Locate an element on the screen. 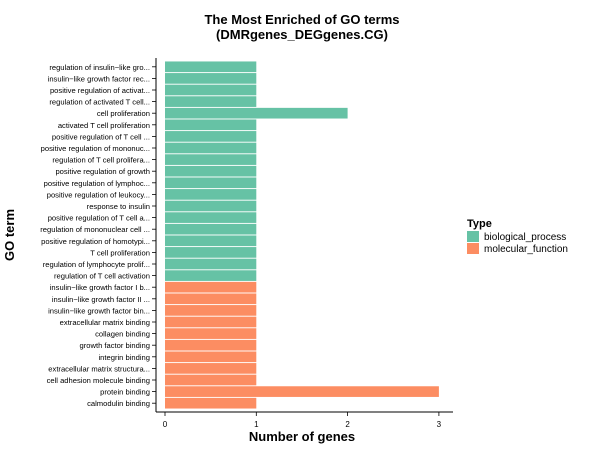 This screenshot has height=455, width=600. y-tick-label: growth factor binding is located at coordinates (115, 345).